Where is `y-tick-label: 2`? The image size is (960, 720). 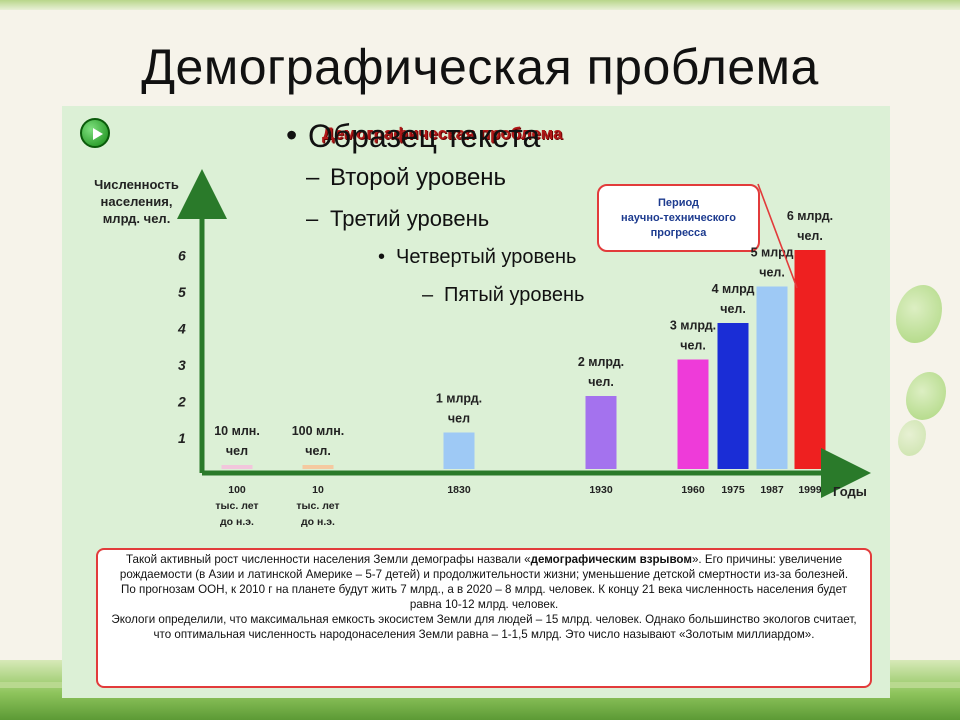
y-tick-label: 2 is located at coordinates (181, 401).